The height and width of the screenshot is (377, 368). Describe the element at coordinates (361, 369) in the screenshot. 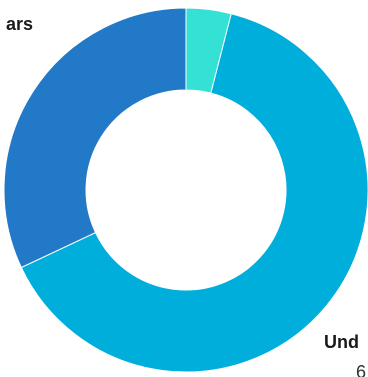

I see `slice-label-light-blue-value: 6` at that location.